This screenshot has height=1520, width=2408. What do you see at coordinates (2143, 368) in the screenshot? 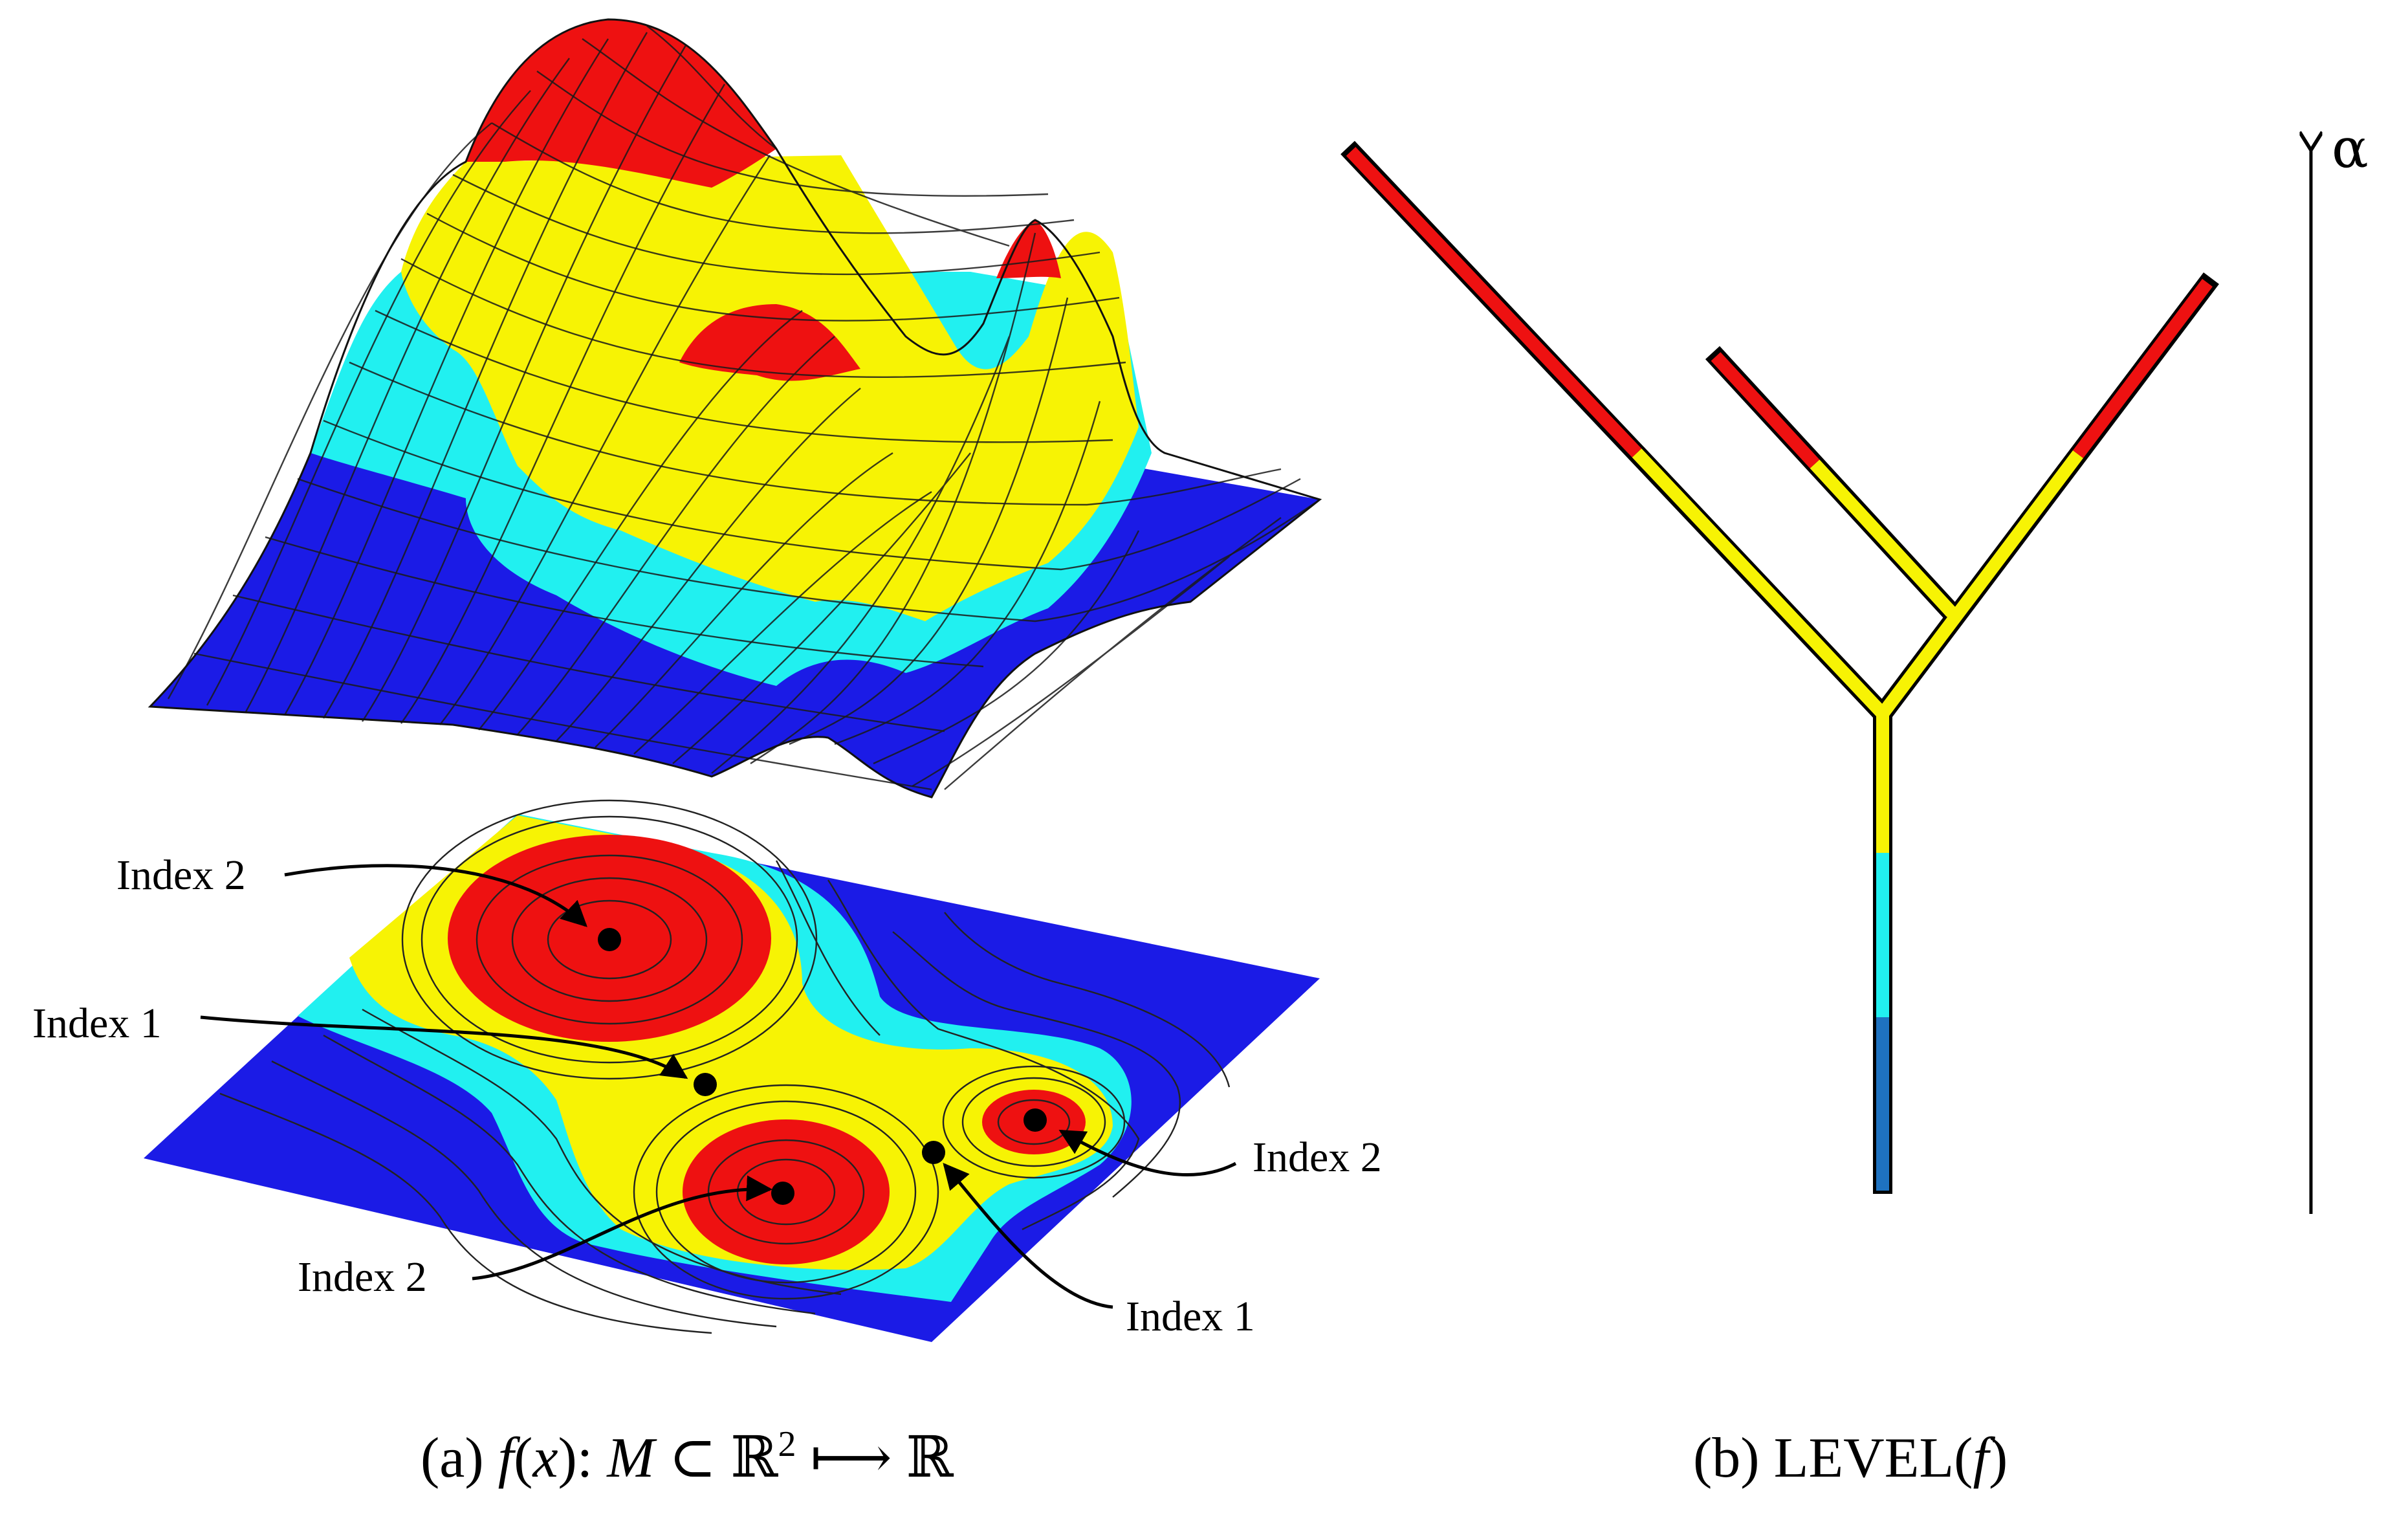
I see `tree-right-red` at bounding box center [2143, 368].